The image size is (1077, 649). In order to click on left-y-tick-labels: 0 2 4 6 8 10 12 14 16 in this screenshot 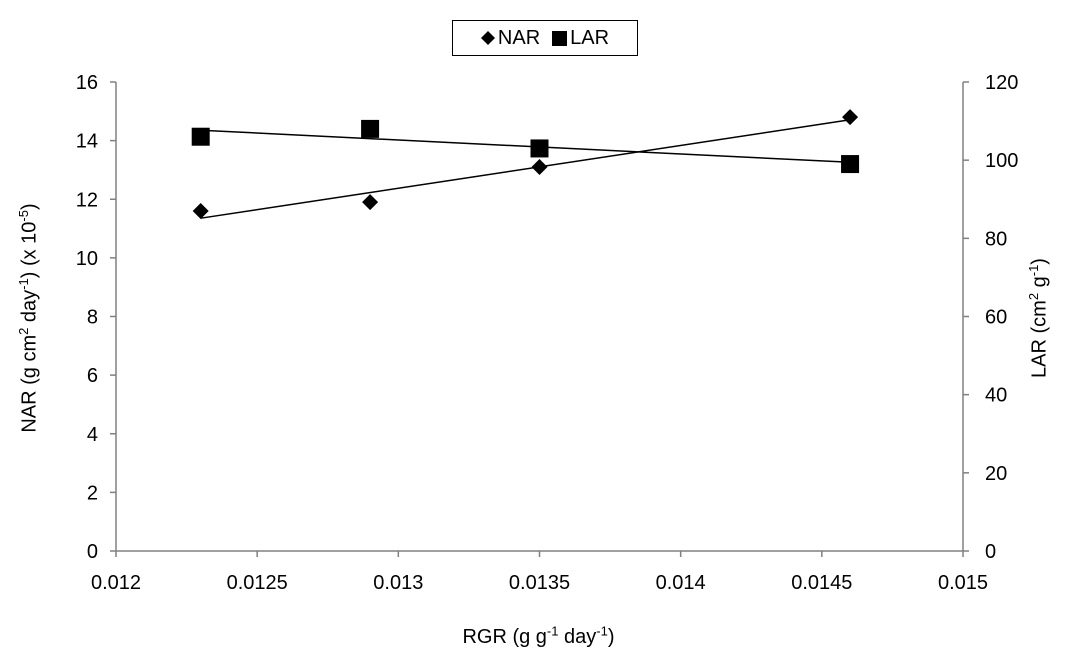, I will do `click(87, 317)`.